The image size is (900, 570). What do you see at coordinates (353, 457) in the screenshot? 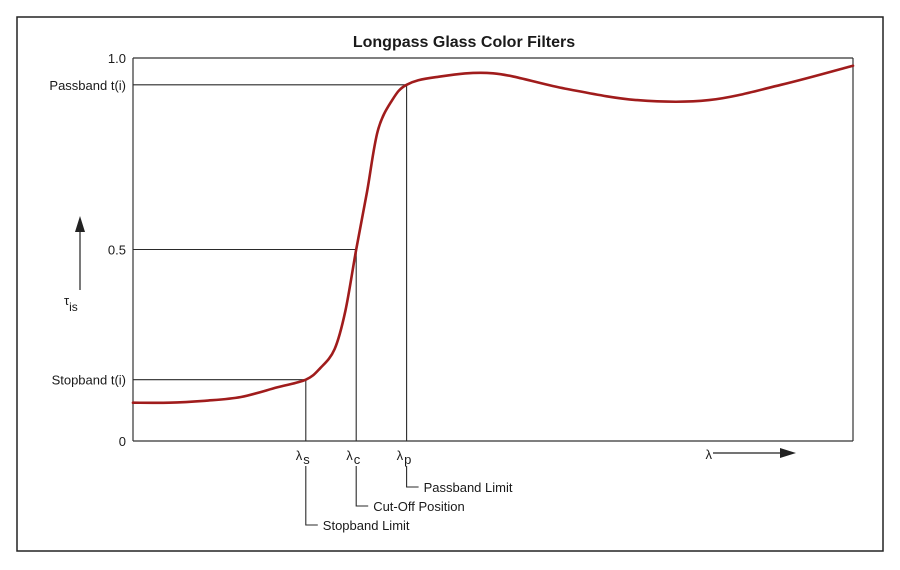
I see `x-marker-symbol-1: λc` at bounding box center [353, 457].